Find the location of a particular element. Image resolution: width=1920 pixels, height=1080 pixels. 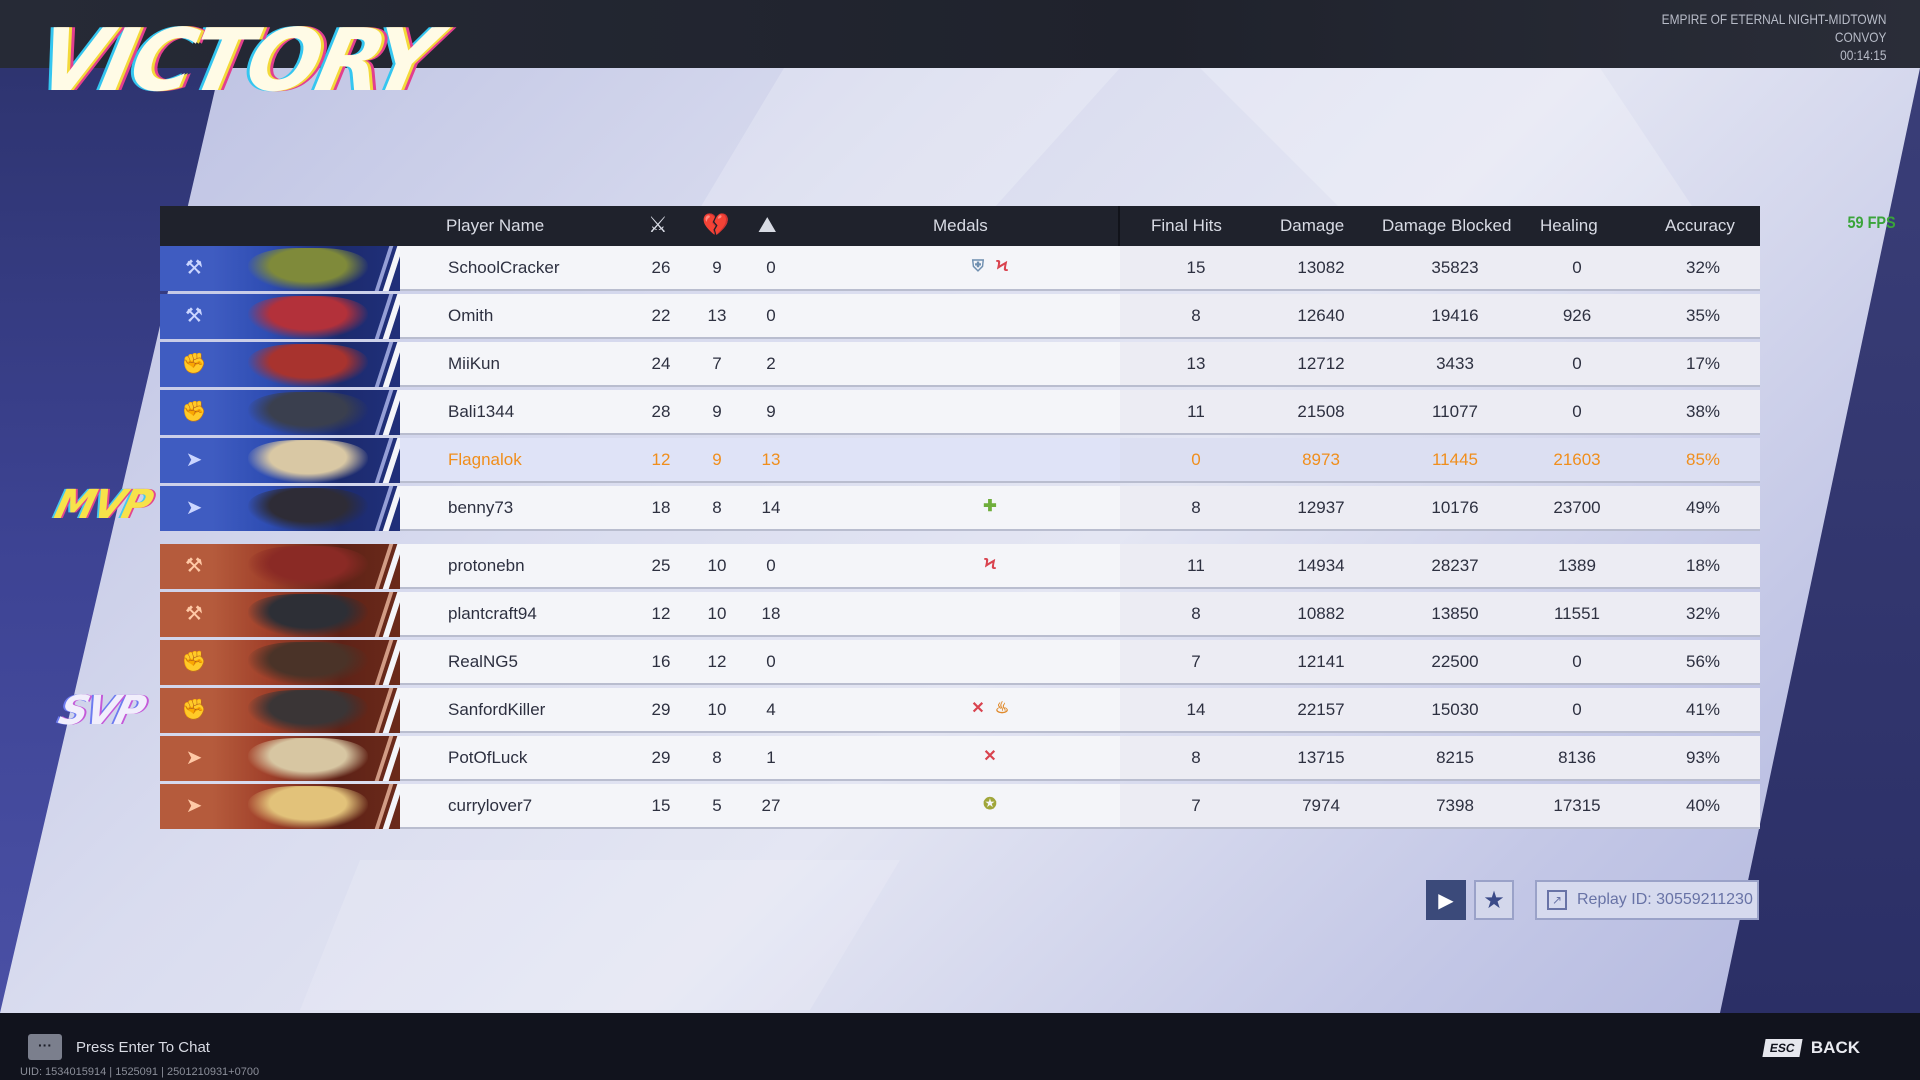

final-hits: 0 is located at coordinates (1196, 459).